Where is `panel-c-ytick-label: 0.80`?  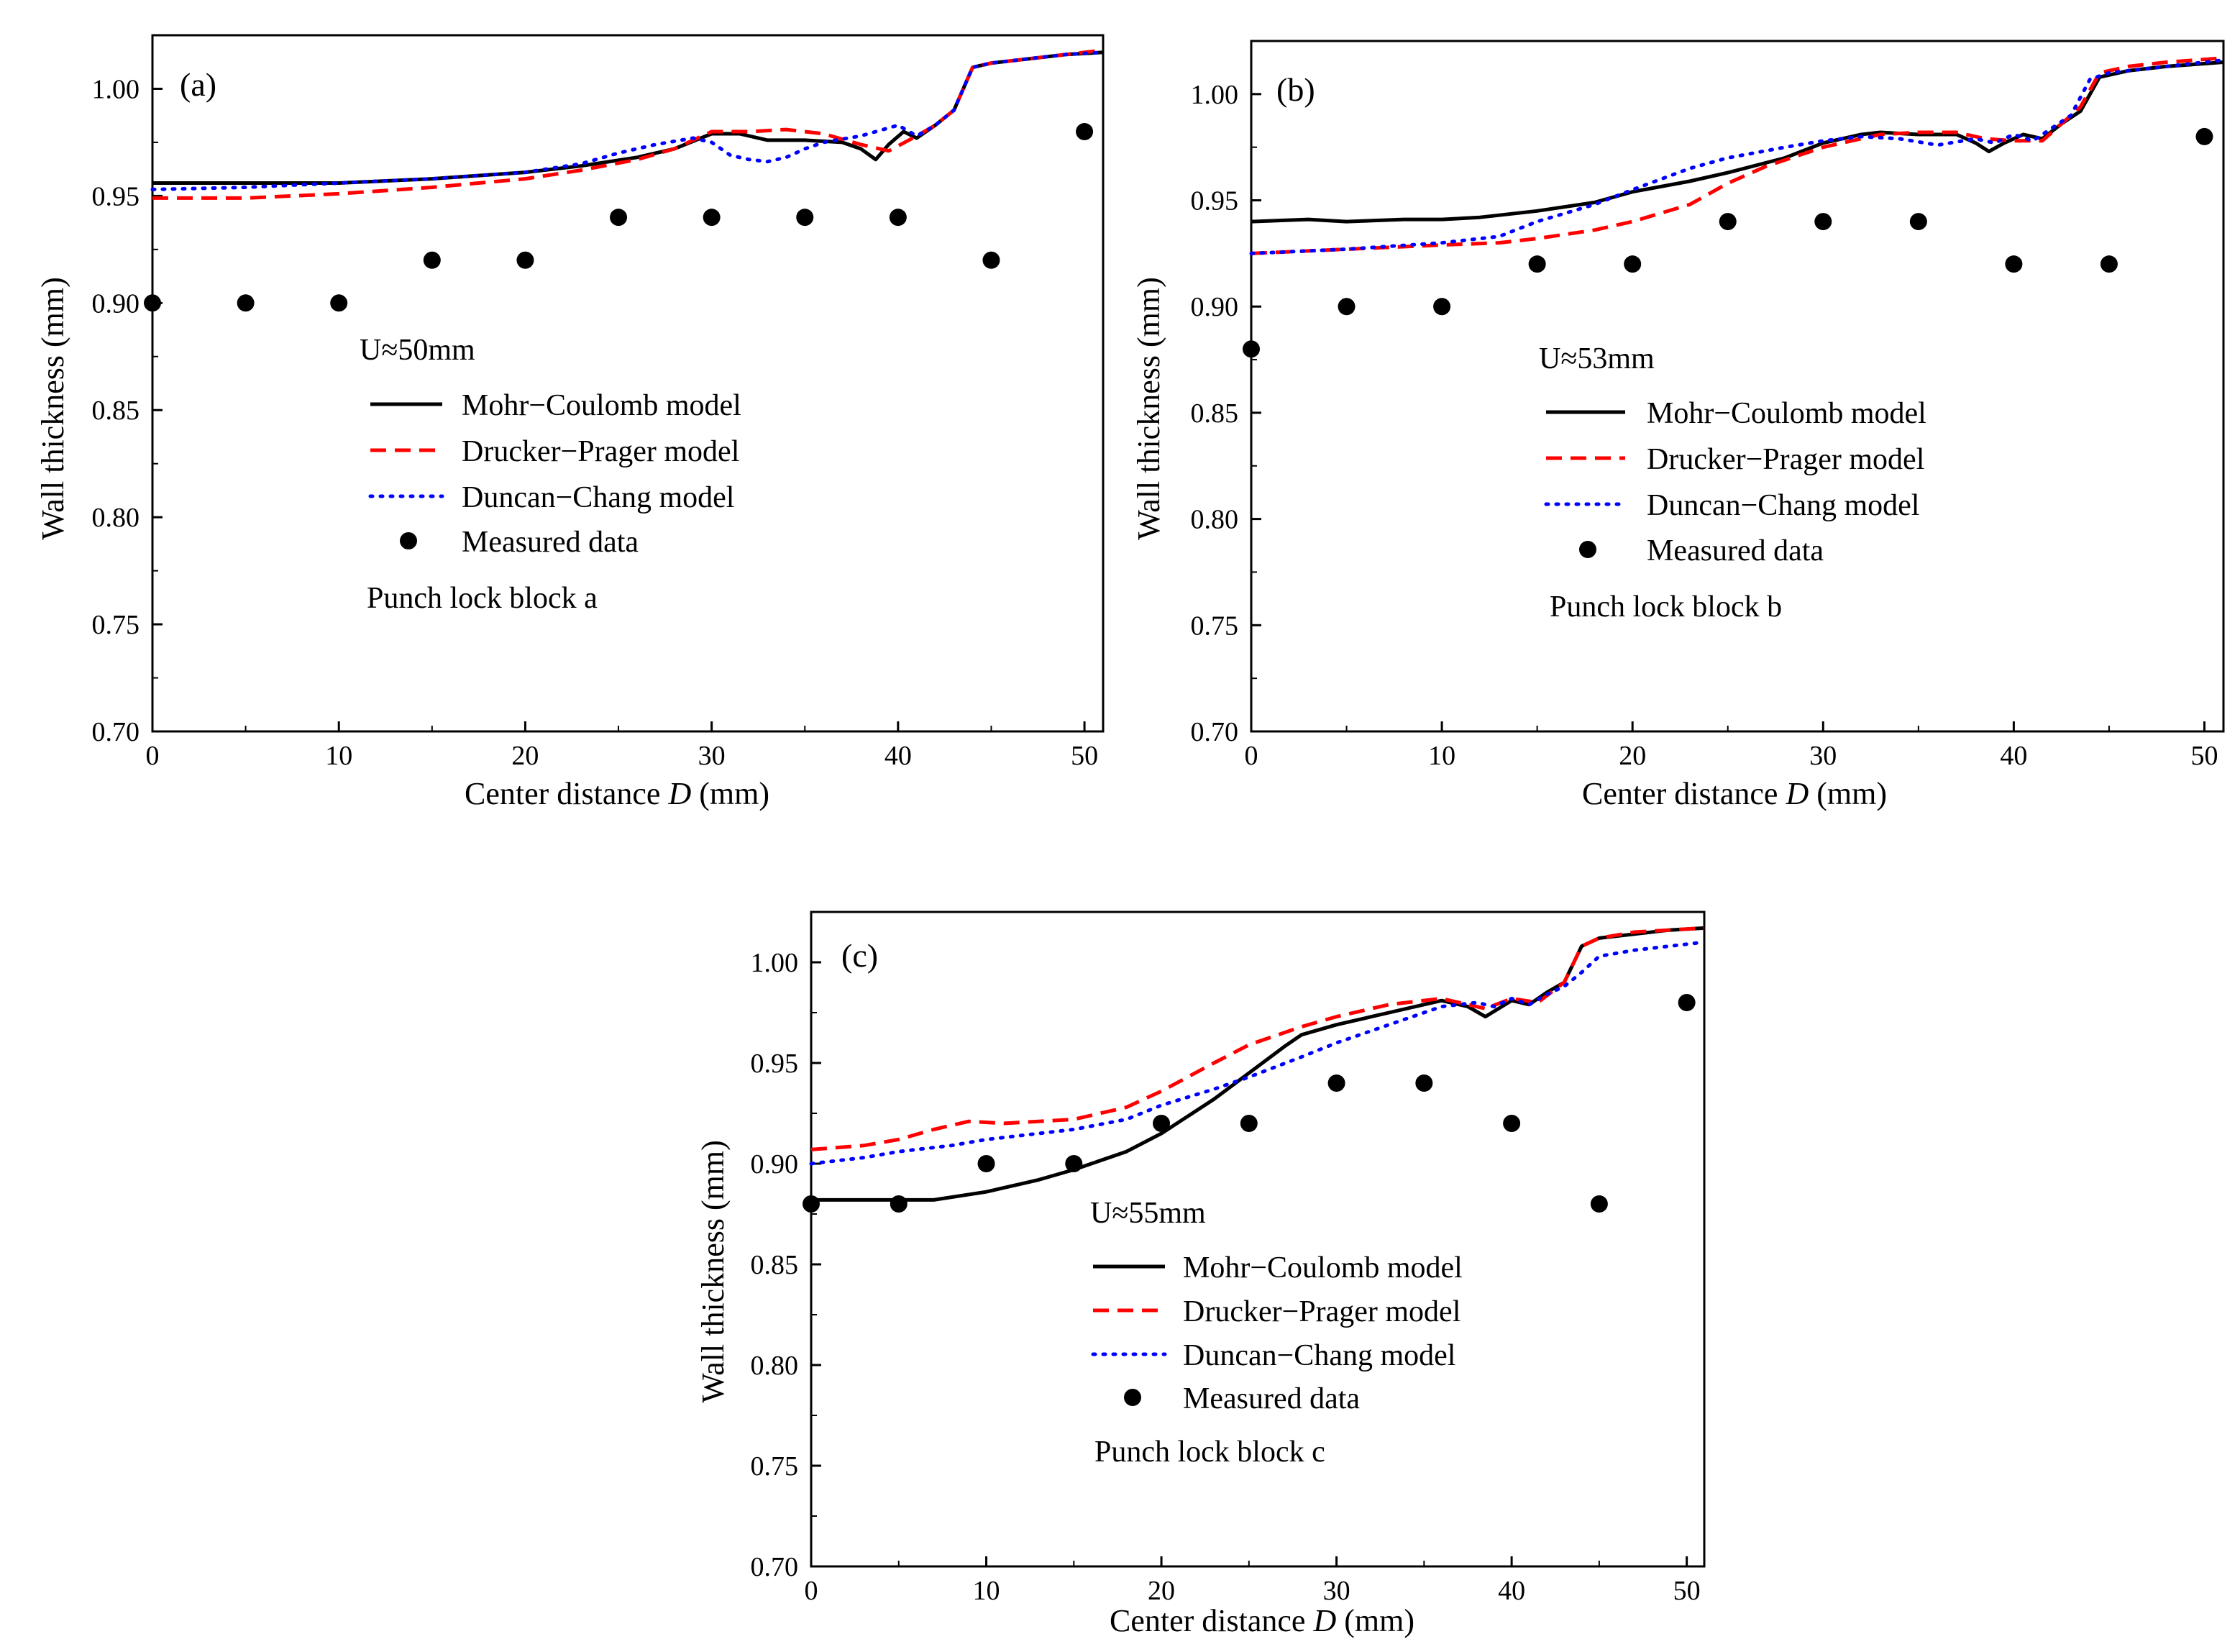 panel-c-ytick-label: 0.80 is located at coordinates (775, 1366).